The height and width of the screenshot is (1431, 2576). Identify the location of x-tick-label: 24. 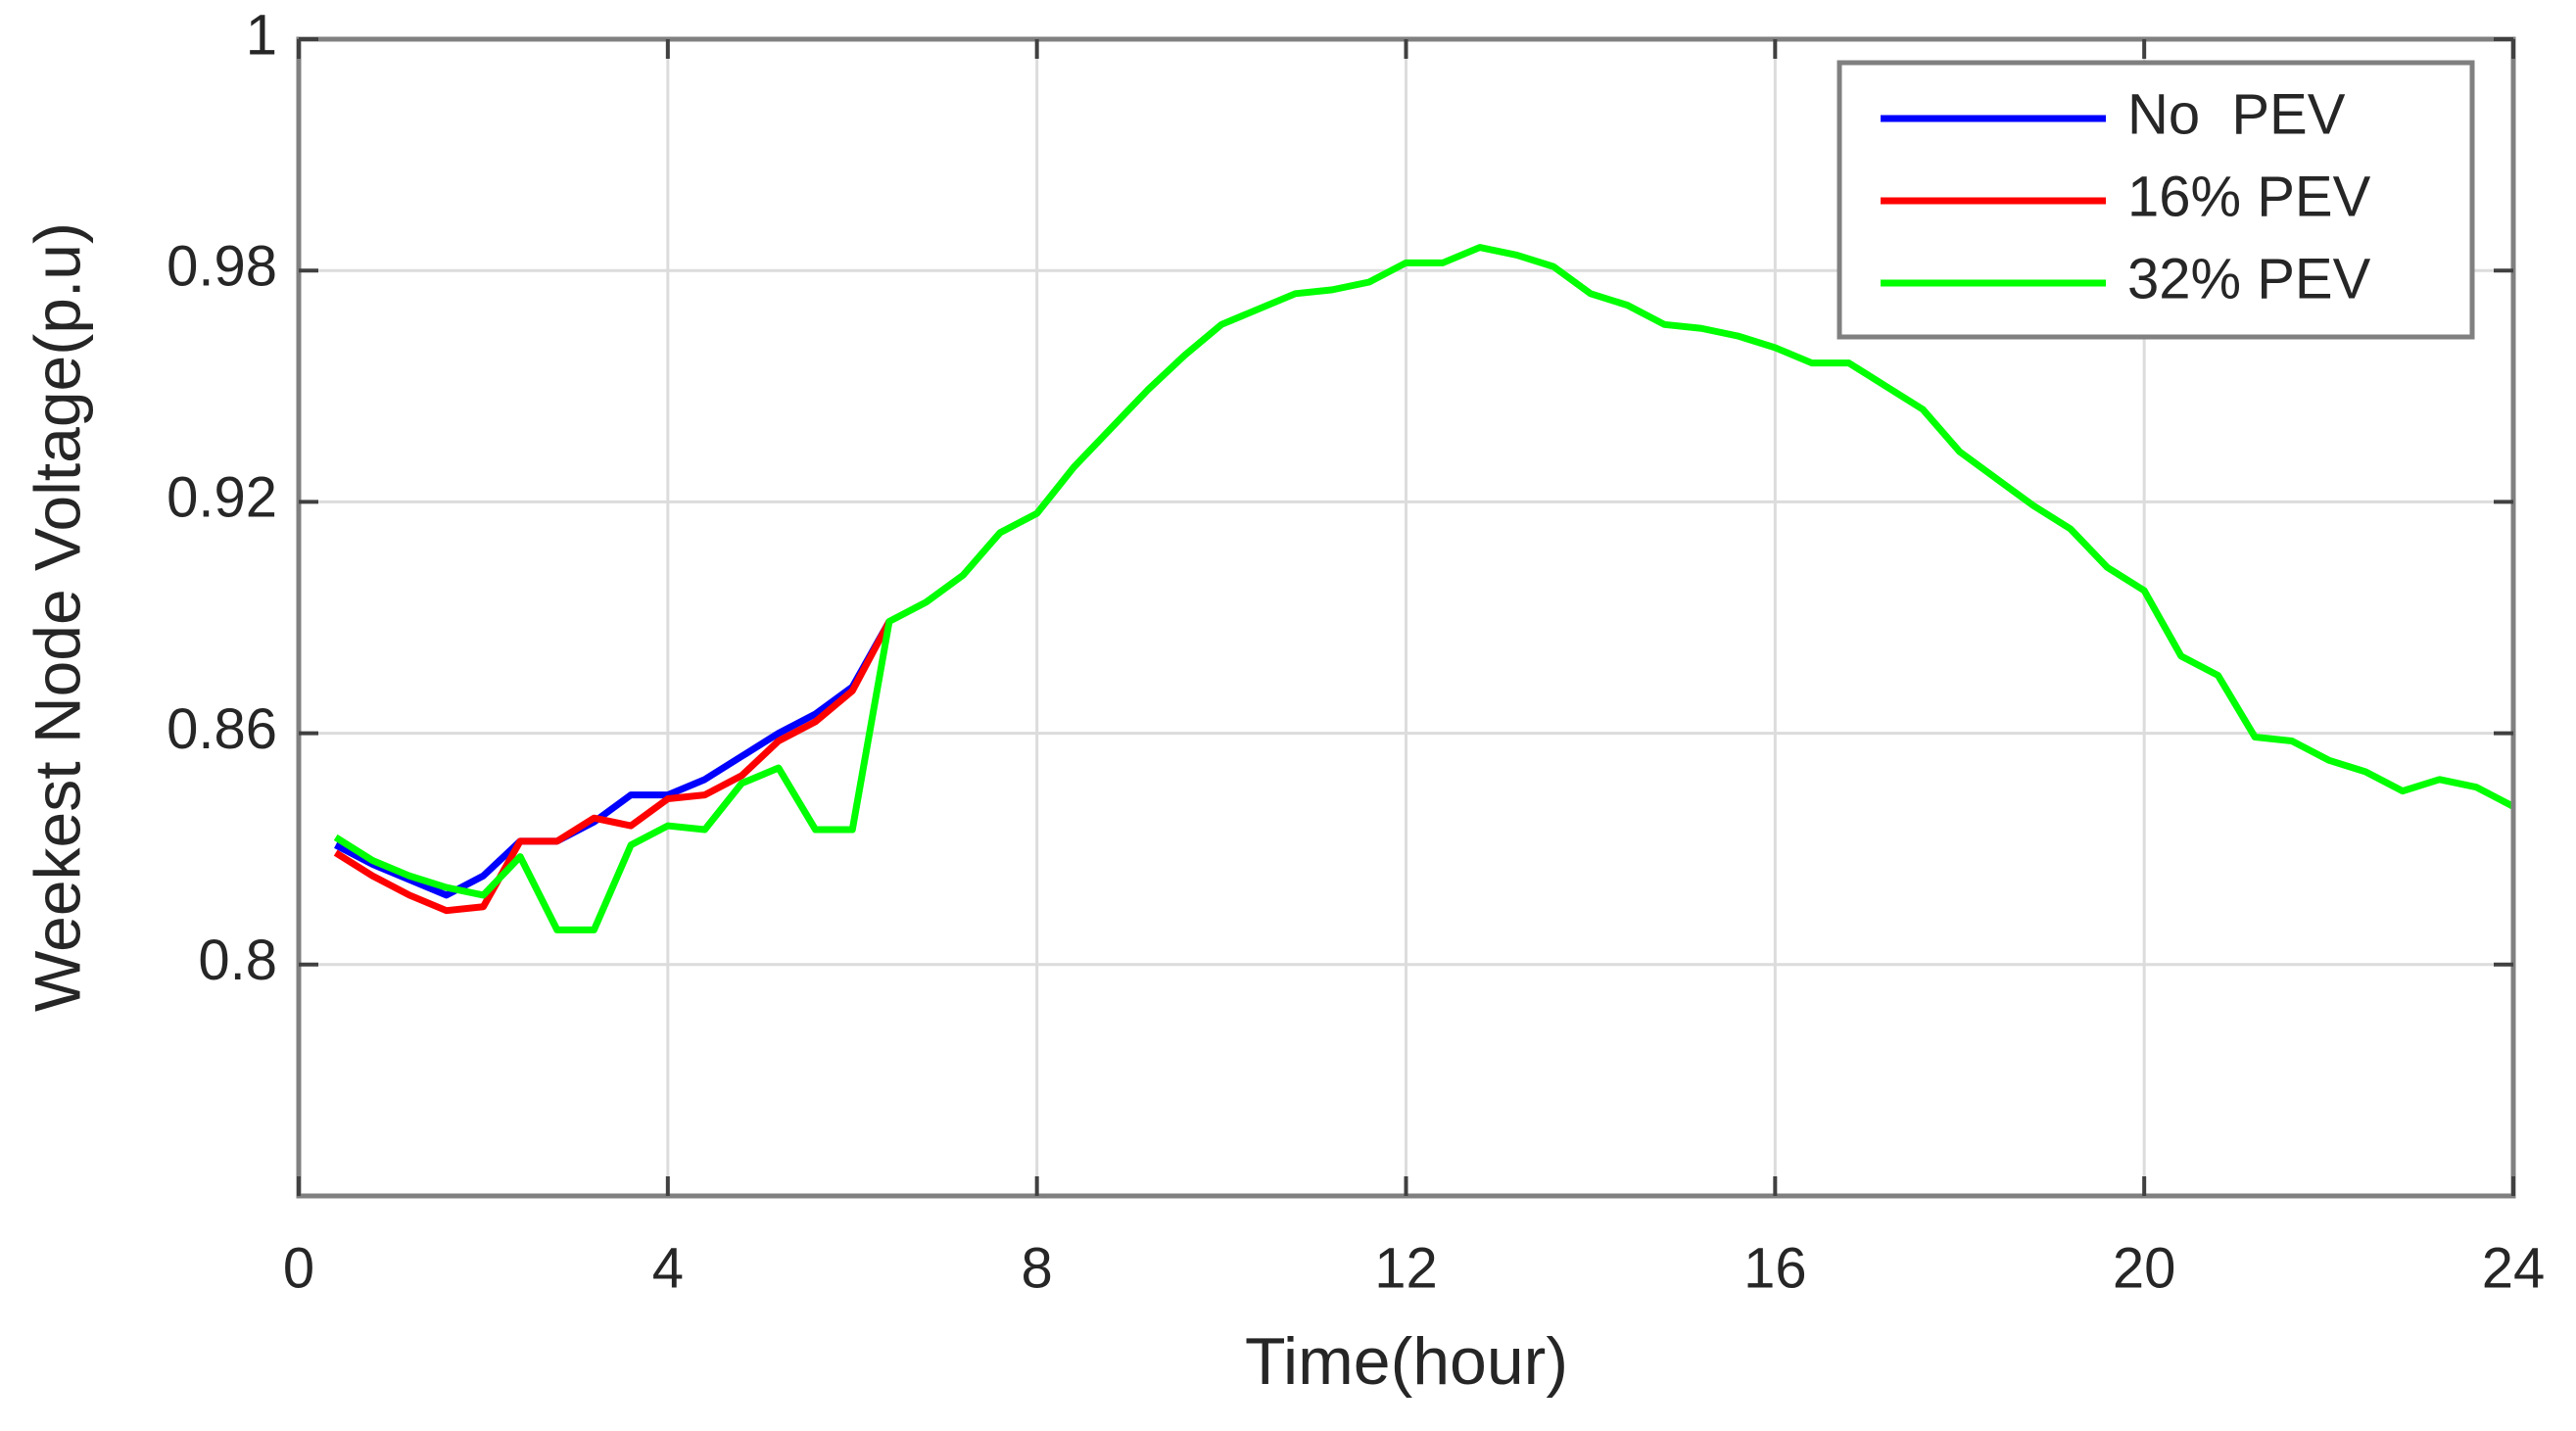
(2514, 1268).